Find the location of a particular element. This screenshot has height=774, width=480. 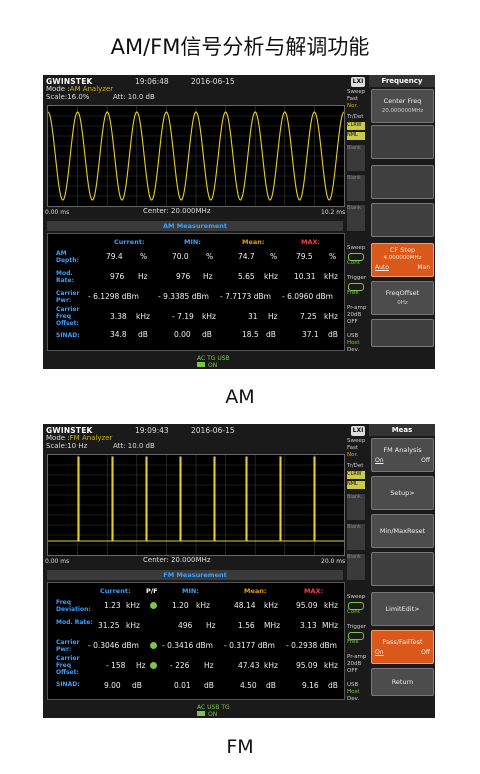

cell: 5.65 is located at coordinates (246, 276).